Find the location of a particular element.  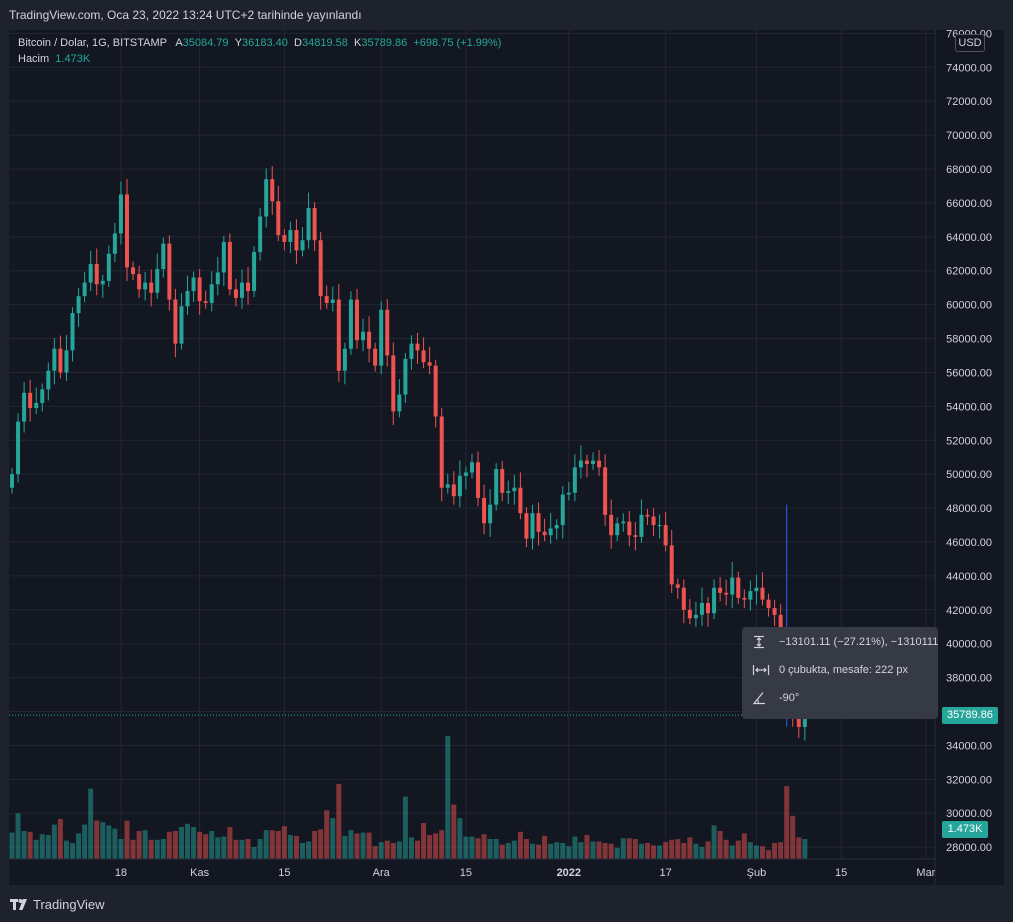

symbol-name: Bitcoin / Dolar, 1G, BITSTAMP is located at coordinates (92, 43).